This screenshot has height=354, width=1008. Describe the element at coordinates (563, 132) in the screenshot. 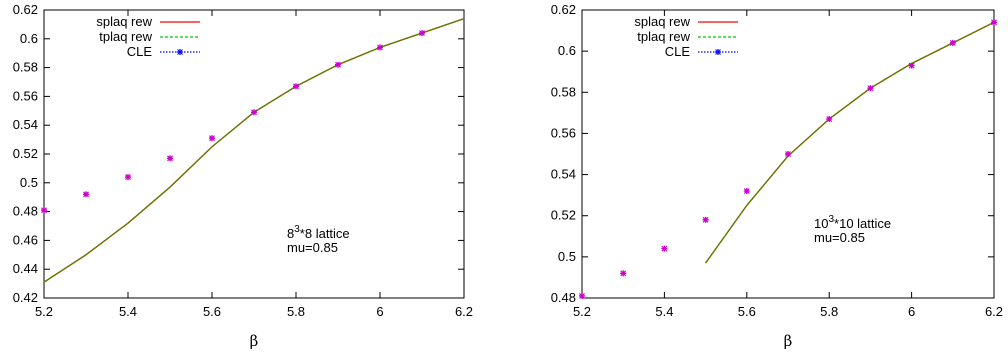

I see `chart1-y-tick-label: 0.56` at that location.